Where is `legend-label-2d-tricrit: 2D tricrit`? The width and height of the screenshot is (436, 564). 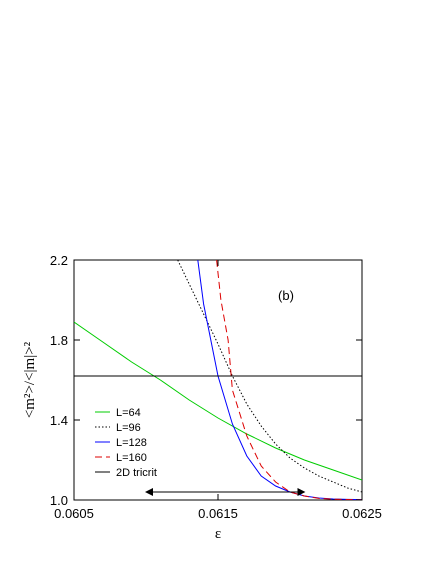 legend-label-2d-tricrit: 2D tricrit is located at coordinates (136, 473).